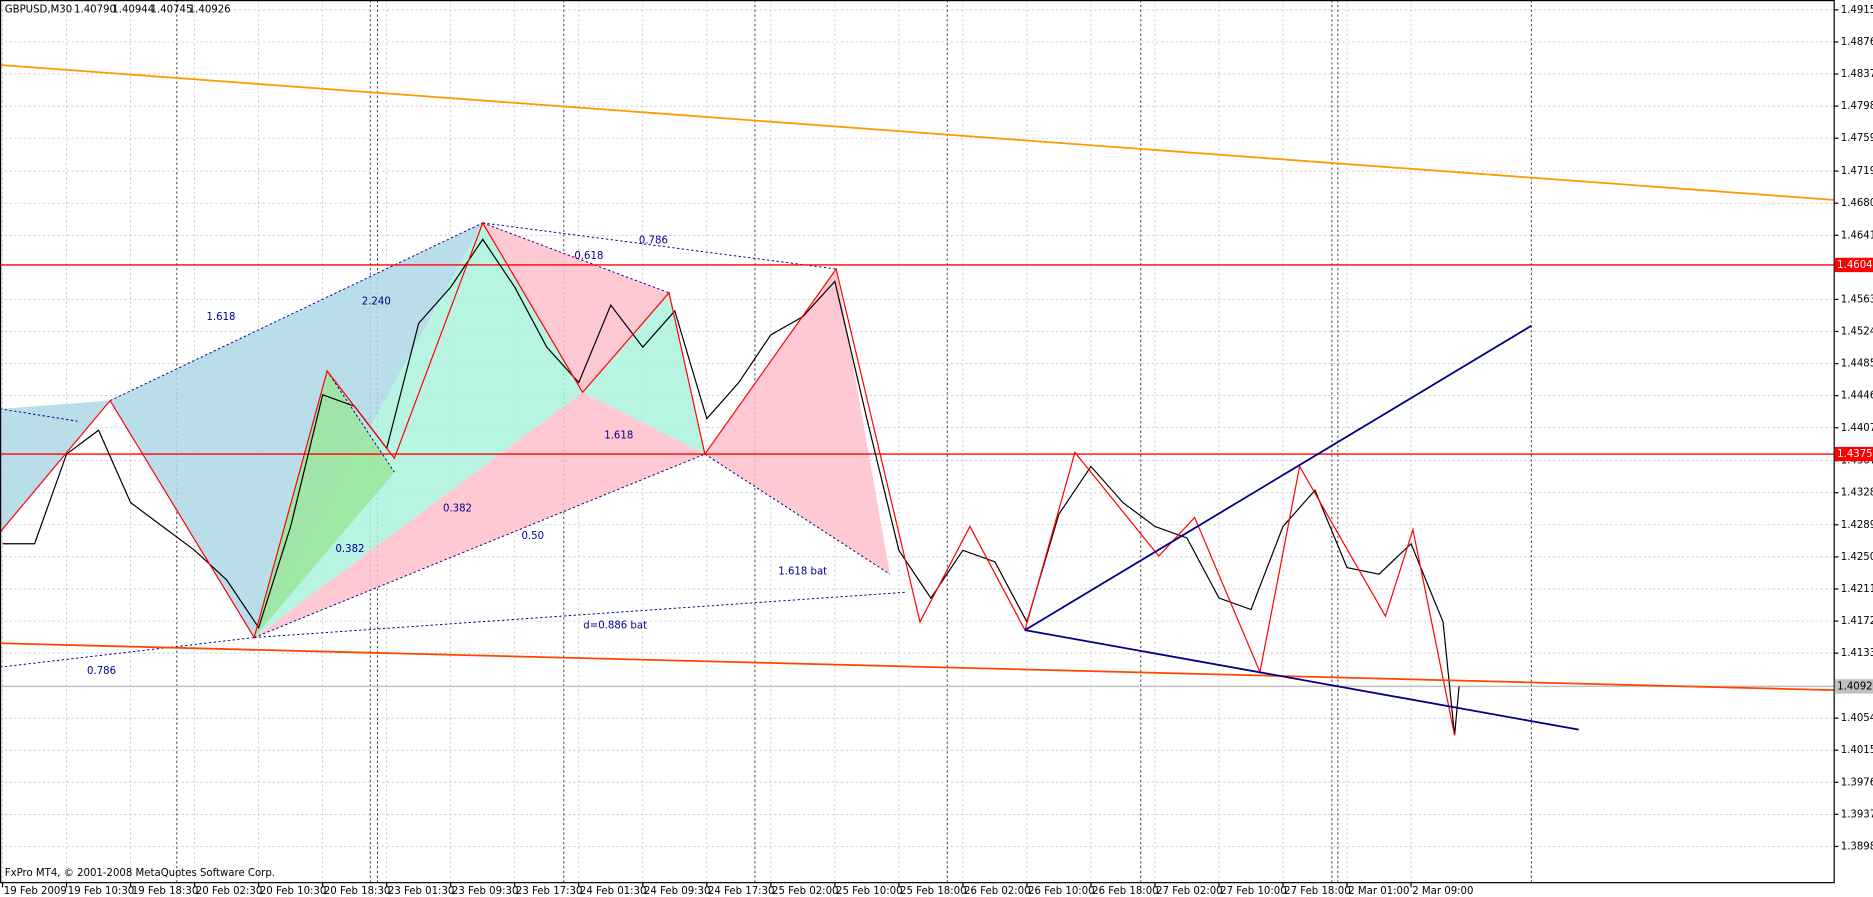  Describe the element at coordinates (1317, 891) in the screenshot. I see `x-tick-label: 27 Feb 18:00` at that location.